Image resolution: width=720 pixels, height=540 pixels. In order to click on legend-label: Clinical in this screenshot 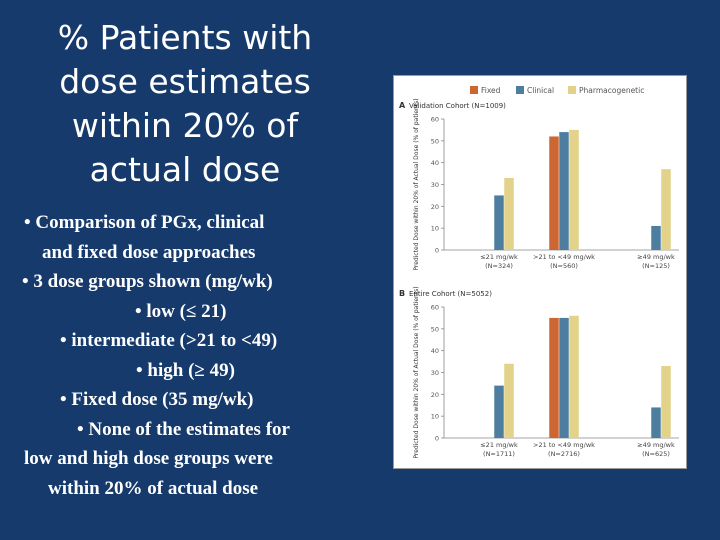, I will do `click(540, 90)`.